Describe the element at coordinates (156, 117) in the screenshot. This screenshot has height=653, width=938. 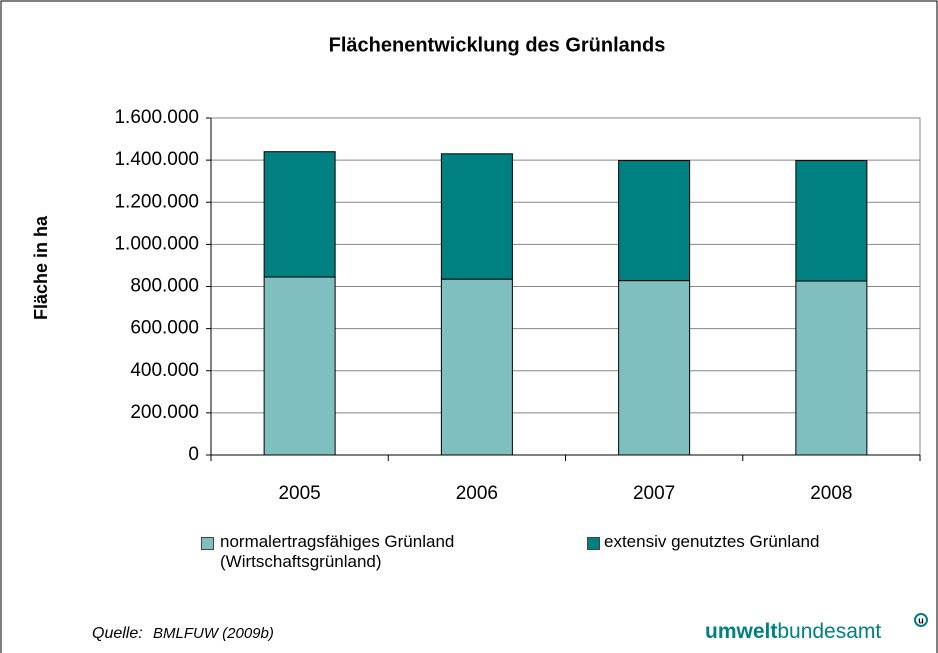
I see `y-tick-label: 1.600.000` at that location.